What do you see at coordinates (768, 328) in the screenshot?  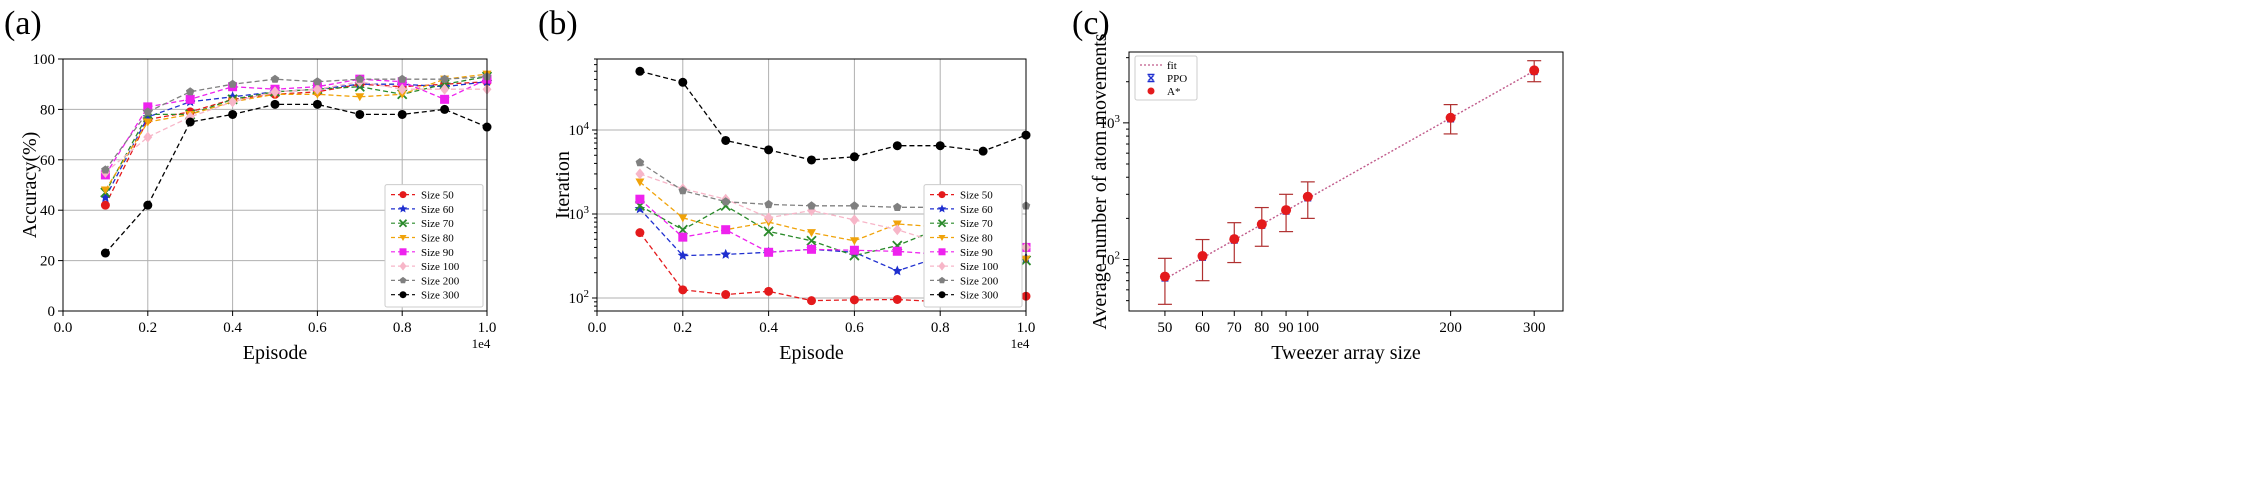 I see `x-tick-label: 0.4` at bounding box center [768, 328].